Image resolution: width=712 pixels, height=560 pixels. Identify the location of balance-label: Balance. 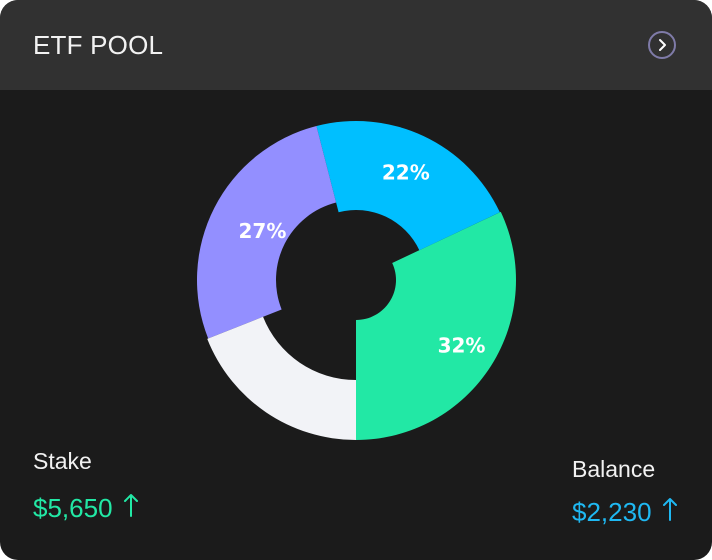
(613, 469).